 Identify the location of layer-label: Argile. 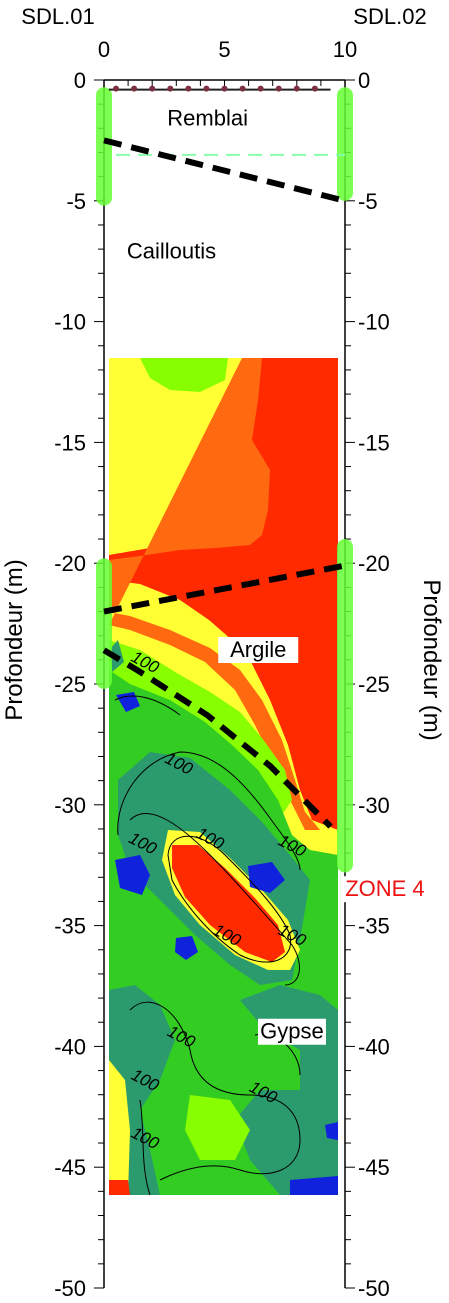
(258, 649).